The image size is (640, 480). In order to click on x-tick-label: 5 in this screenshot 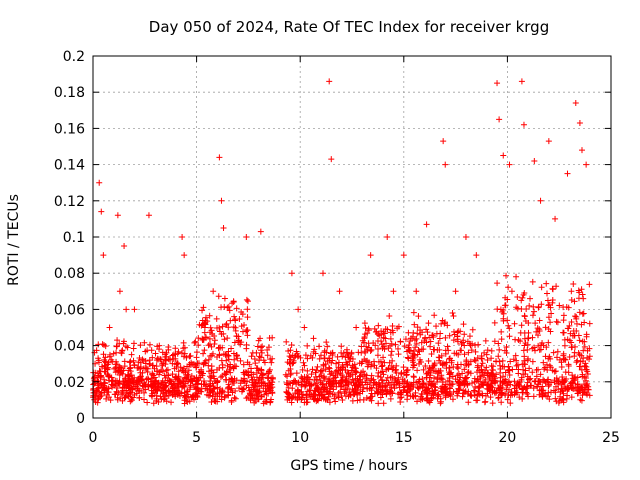, I will do `click(196, 438)`.